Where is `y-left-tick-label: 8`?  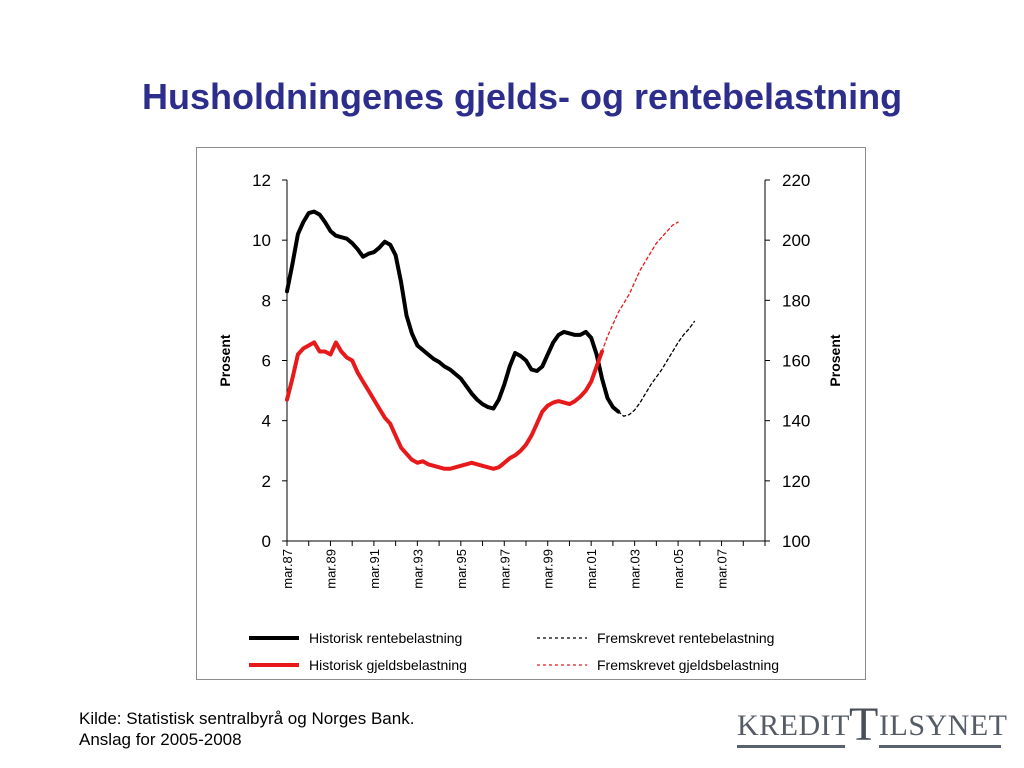 y-left-tick-label: 8 is located at coordinates (266, 300).